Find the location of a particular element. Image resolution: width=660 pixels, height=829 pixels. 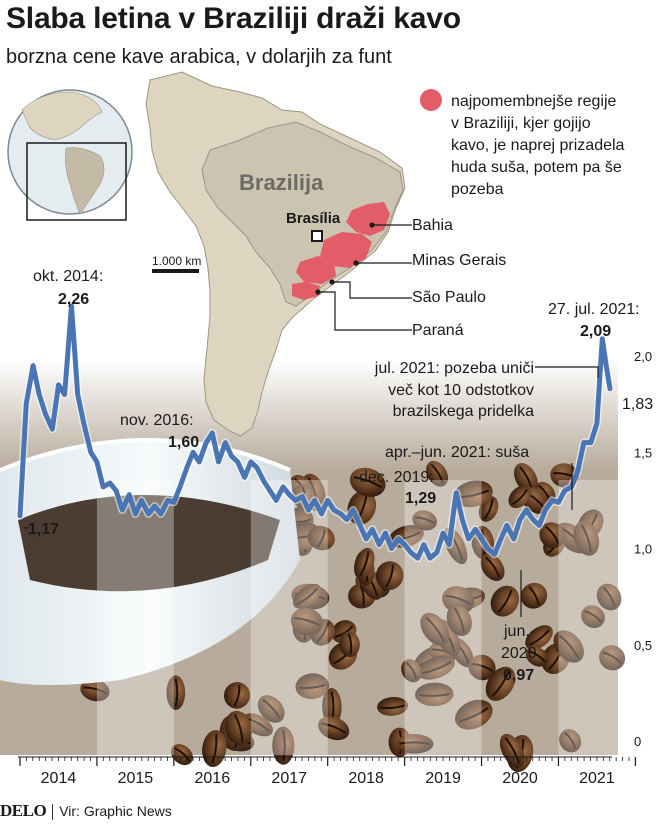

x-tick-label: 2021 is located at coordinates (597, 778).